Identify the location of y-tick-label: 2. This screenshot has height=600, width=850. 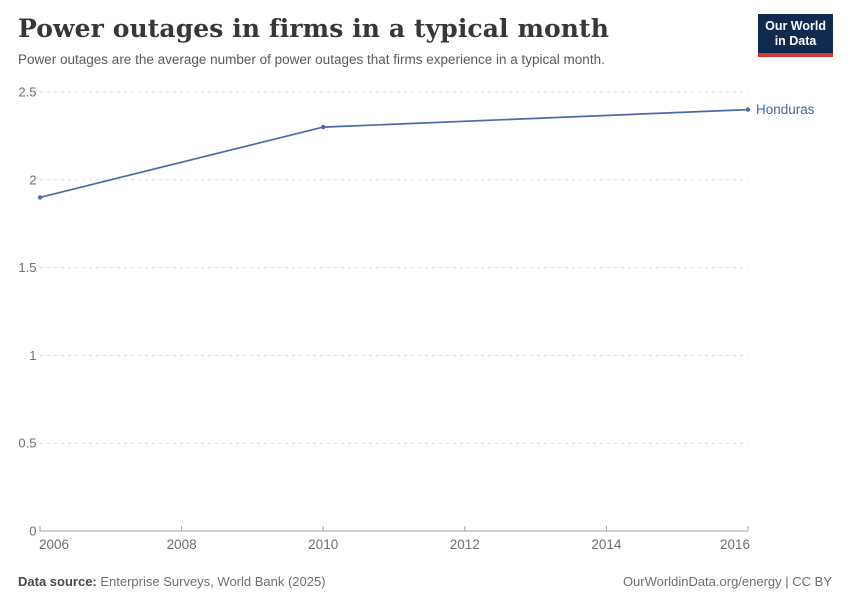
(32, 179).